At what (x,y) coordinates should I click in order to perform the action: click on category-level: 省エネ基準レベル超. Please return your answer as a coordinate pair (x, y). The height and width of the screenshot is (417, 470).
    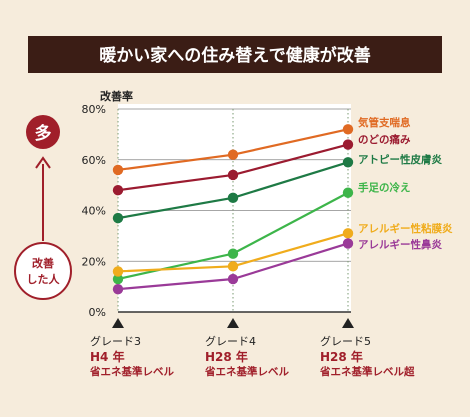
    Looking at the image, I should click on (367, 371).